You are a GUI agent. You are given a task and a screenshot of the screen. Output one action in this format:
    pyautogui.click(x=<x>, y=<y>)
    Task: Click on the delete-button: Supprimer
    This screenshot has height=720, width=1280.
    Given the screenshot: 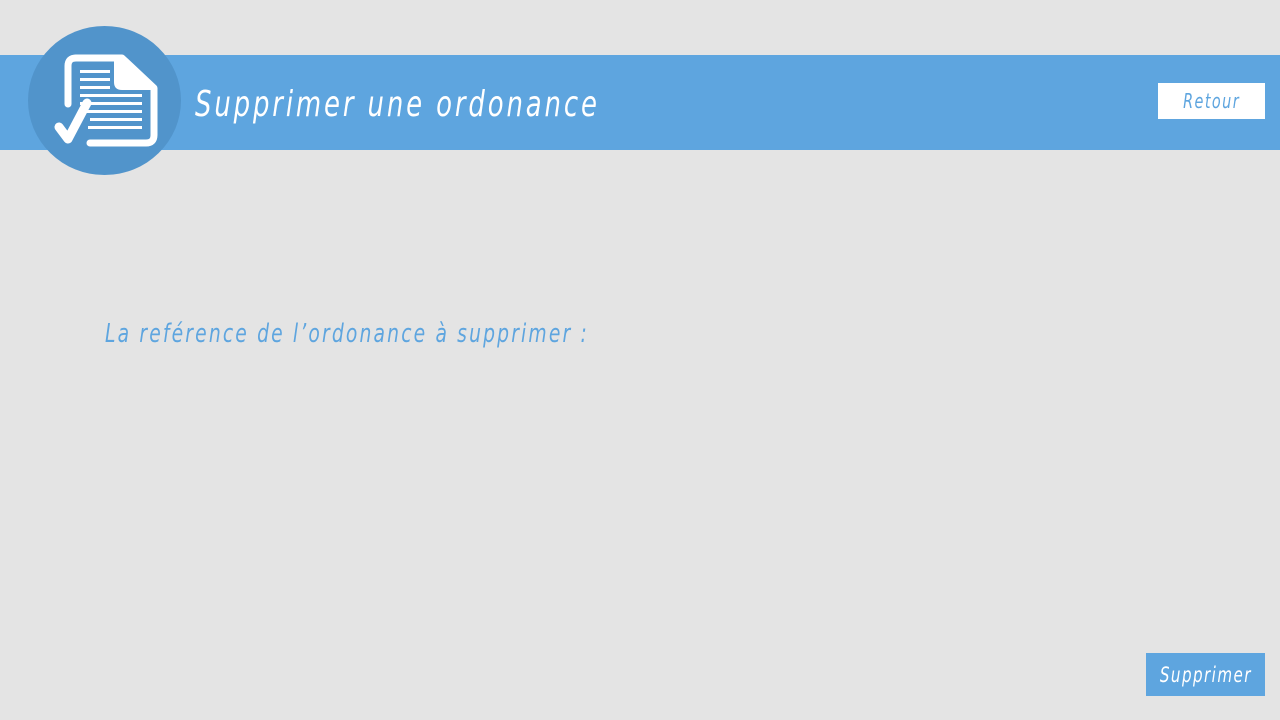 What is the action you would take?
    pyautogui.click(x=1205, y=674)
    